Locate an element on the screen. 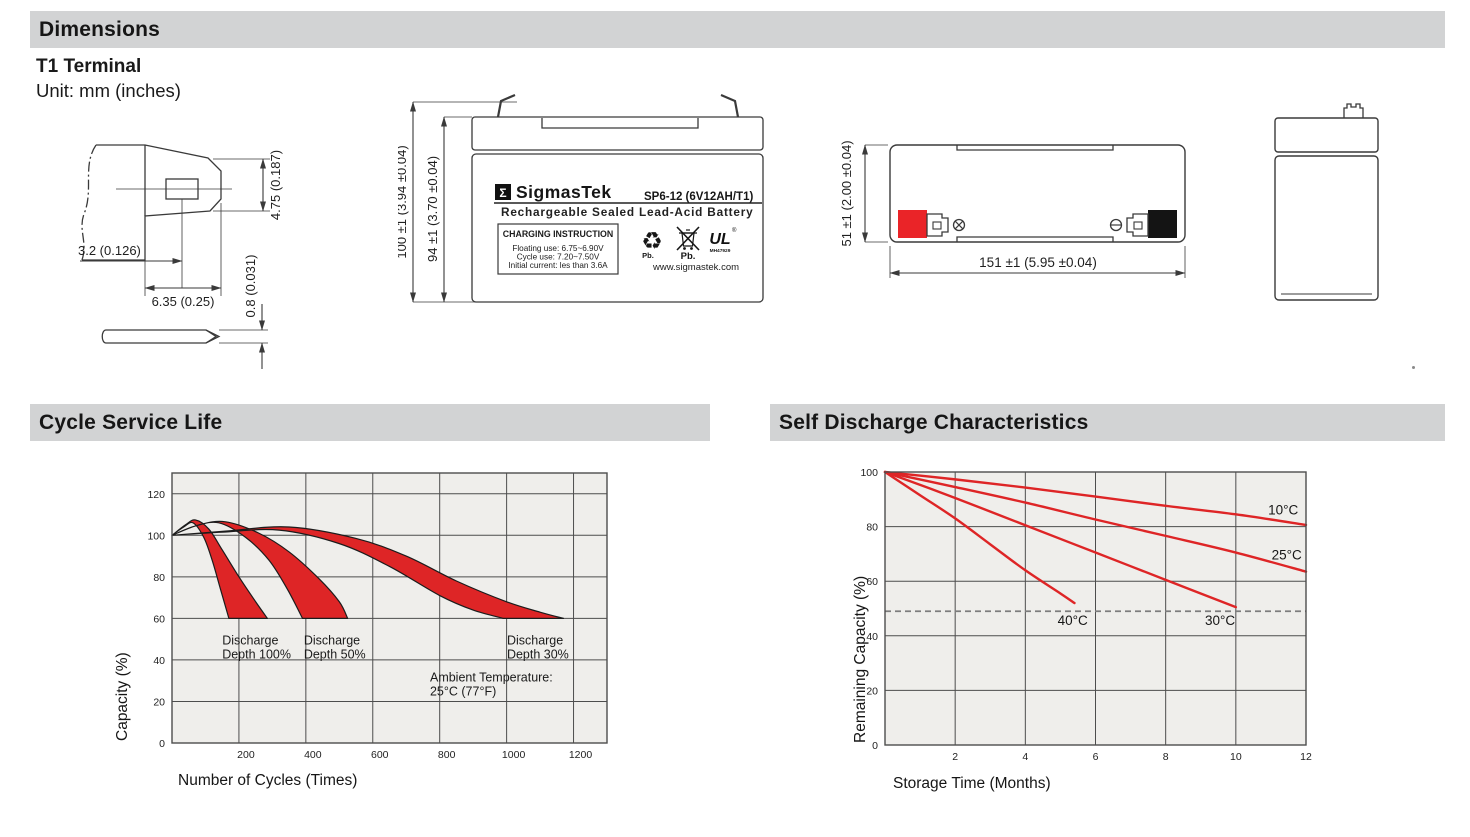 This screenshot has width=1470, height=837. dim-label-height: 4.75 (0.187) is located at coordinates (275, 185).